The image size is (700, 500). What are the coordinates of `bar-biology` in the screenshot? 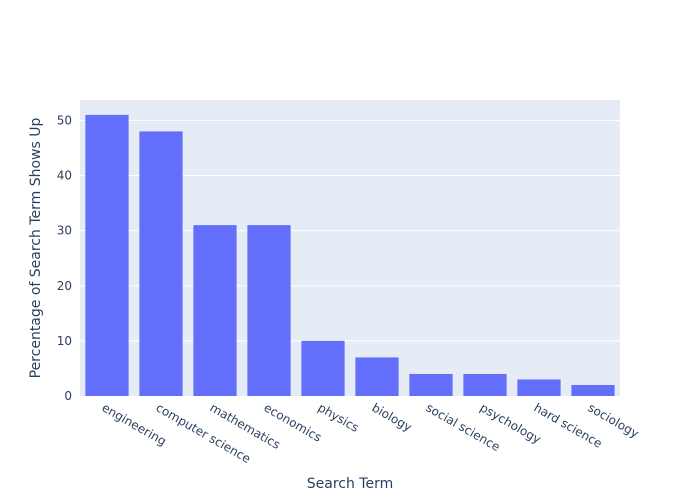 It's located at (377, 376).